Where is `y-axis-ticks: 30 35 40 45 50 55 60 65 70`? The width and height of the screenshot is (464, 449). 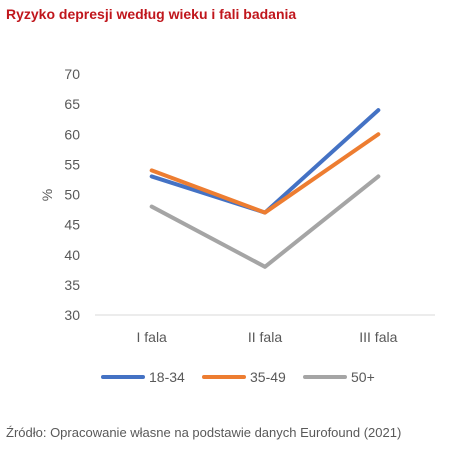 y-axis-ticks: 30 35 40 45 50 55 60 65 70 is located at coordinates (72, 194).